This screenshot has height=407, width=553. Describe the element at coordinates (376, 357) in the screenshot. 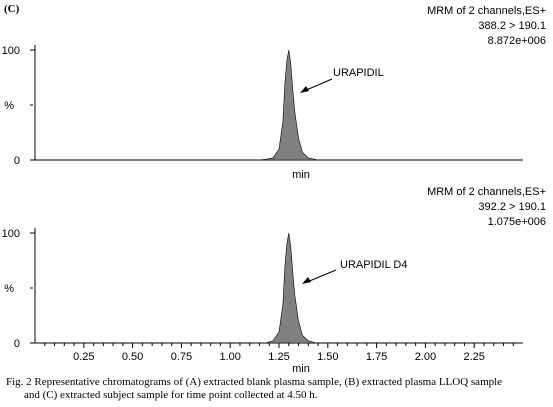

I see `x-tick-label: 1.75` at that location.